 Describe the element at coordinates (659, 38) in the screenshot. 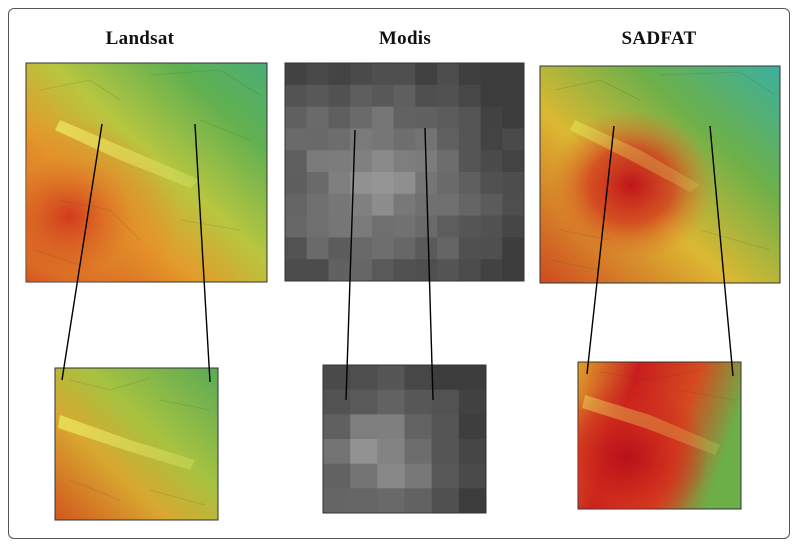

I see `panel-title-sadfat: SADFAT` at that location.